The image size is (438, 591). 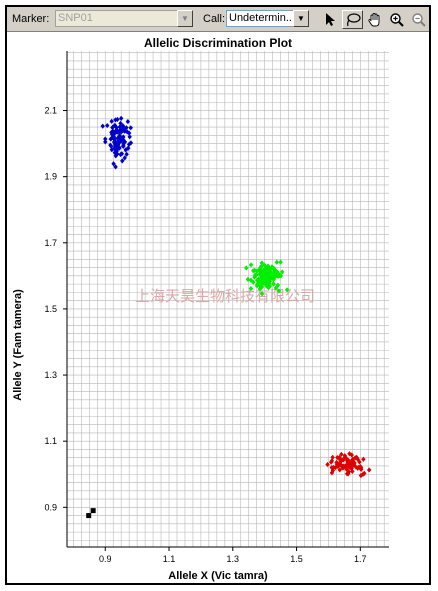 I want to click on toolbar: Marker: SNP01 ▼ Call: Undetermin... ▼, so click(x=218, y=19).